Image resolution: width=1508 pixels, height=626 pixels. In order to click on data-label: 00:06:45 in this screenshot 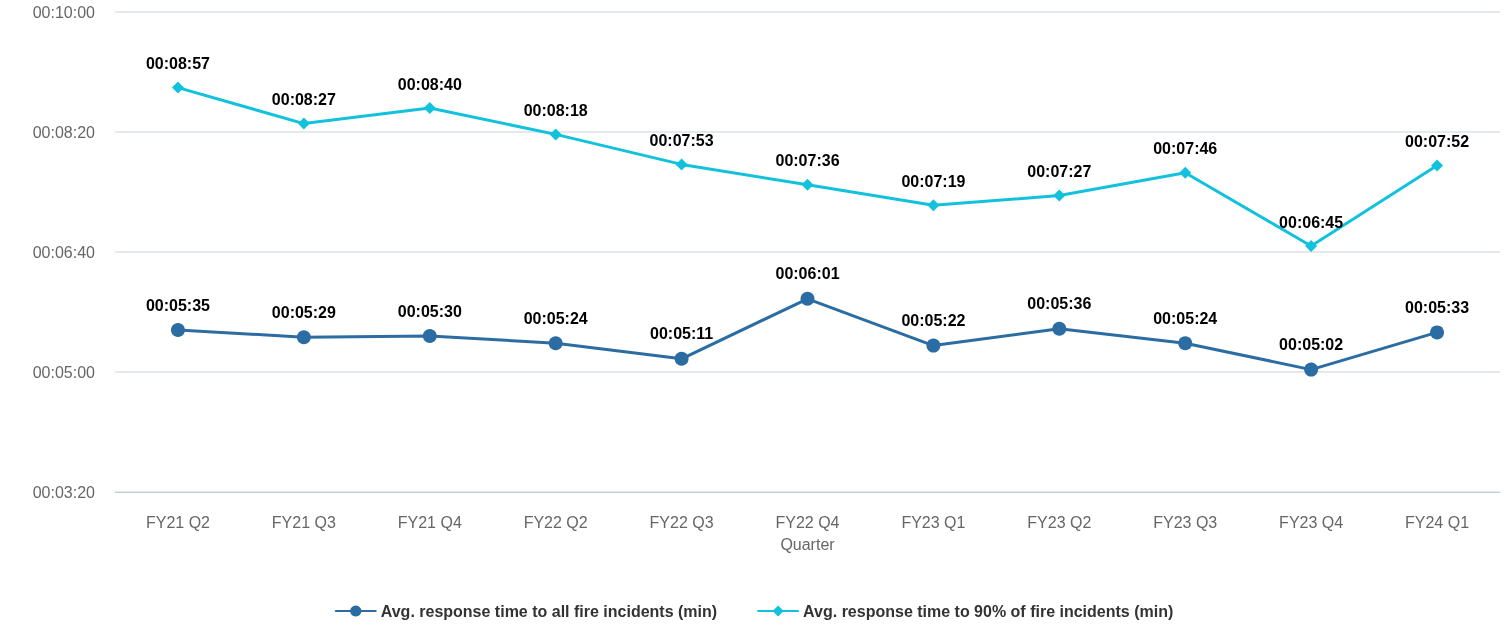, I will do `click(1311, 222)`.